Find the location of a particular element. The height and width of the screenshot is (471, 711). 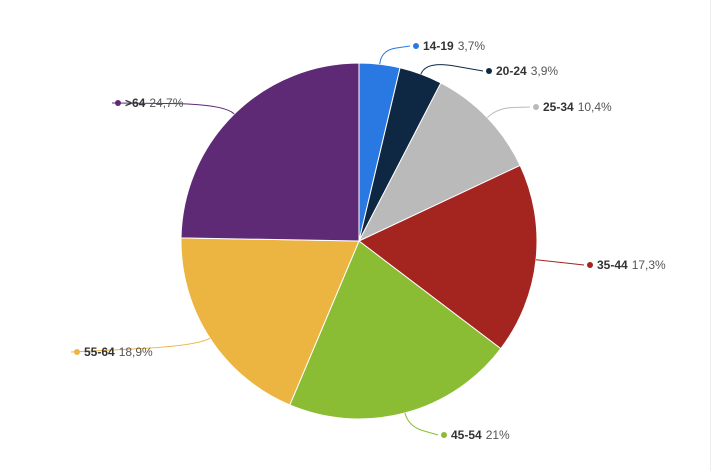

data-label-category: >64 is located at coordinates (135, 103).